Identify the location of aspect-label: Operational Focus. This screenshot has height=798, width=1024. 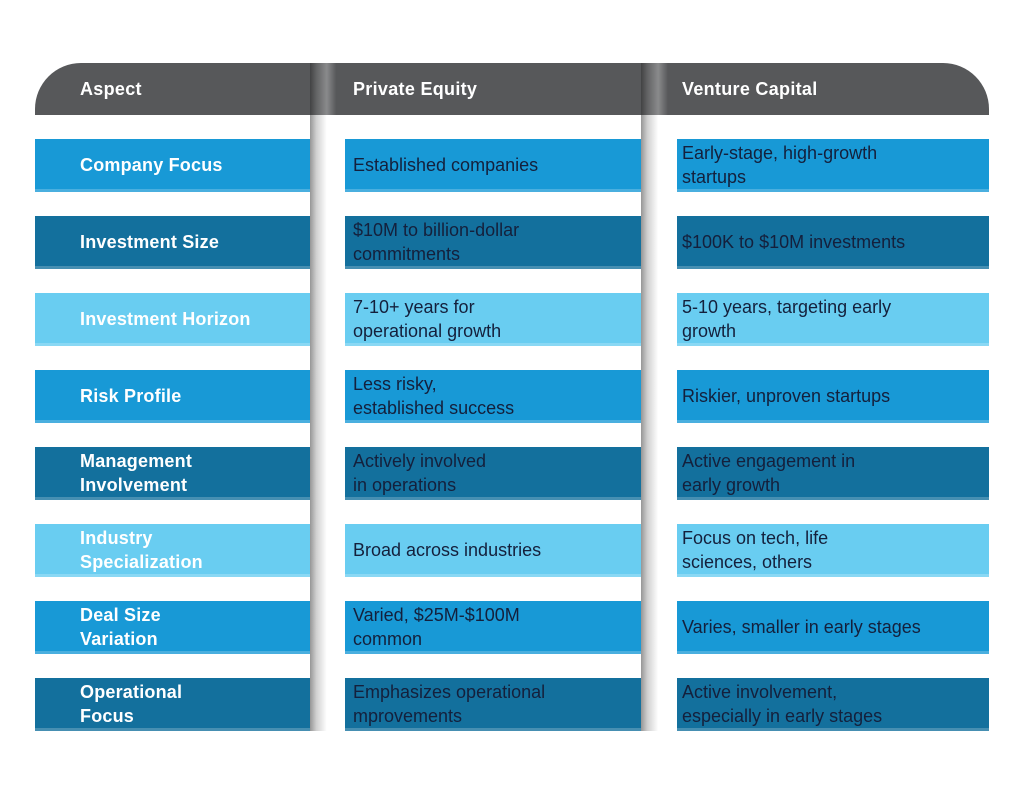
(172, 704).